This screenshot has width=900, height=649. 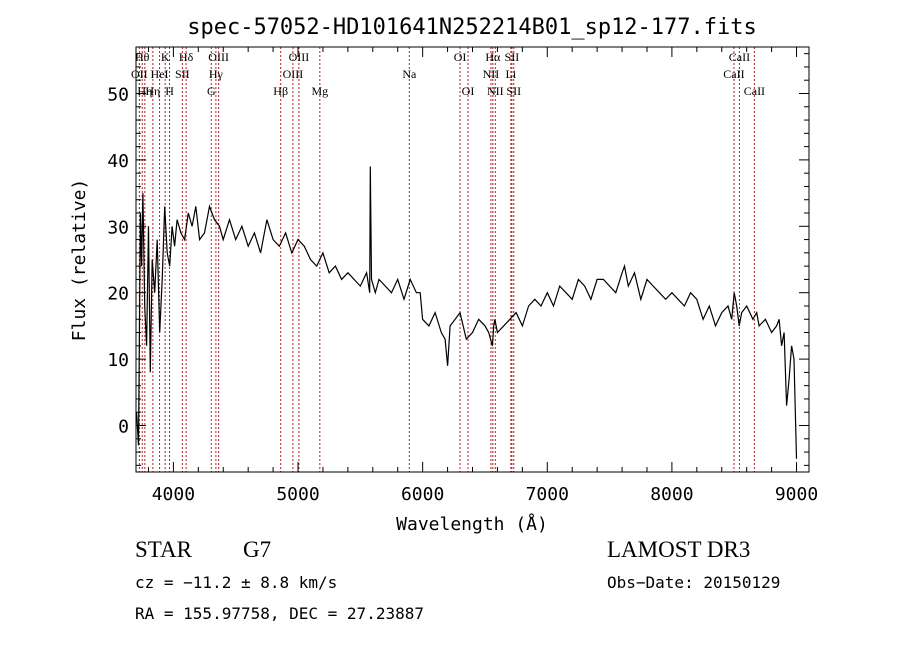 I want to click on y-tick-label: 50, so click(x=118, y=94).